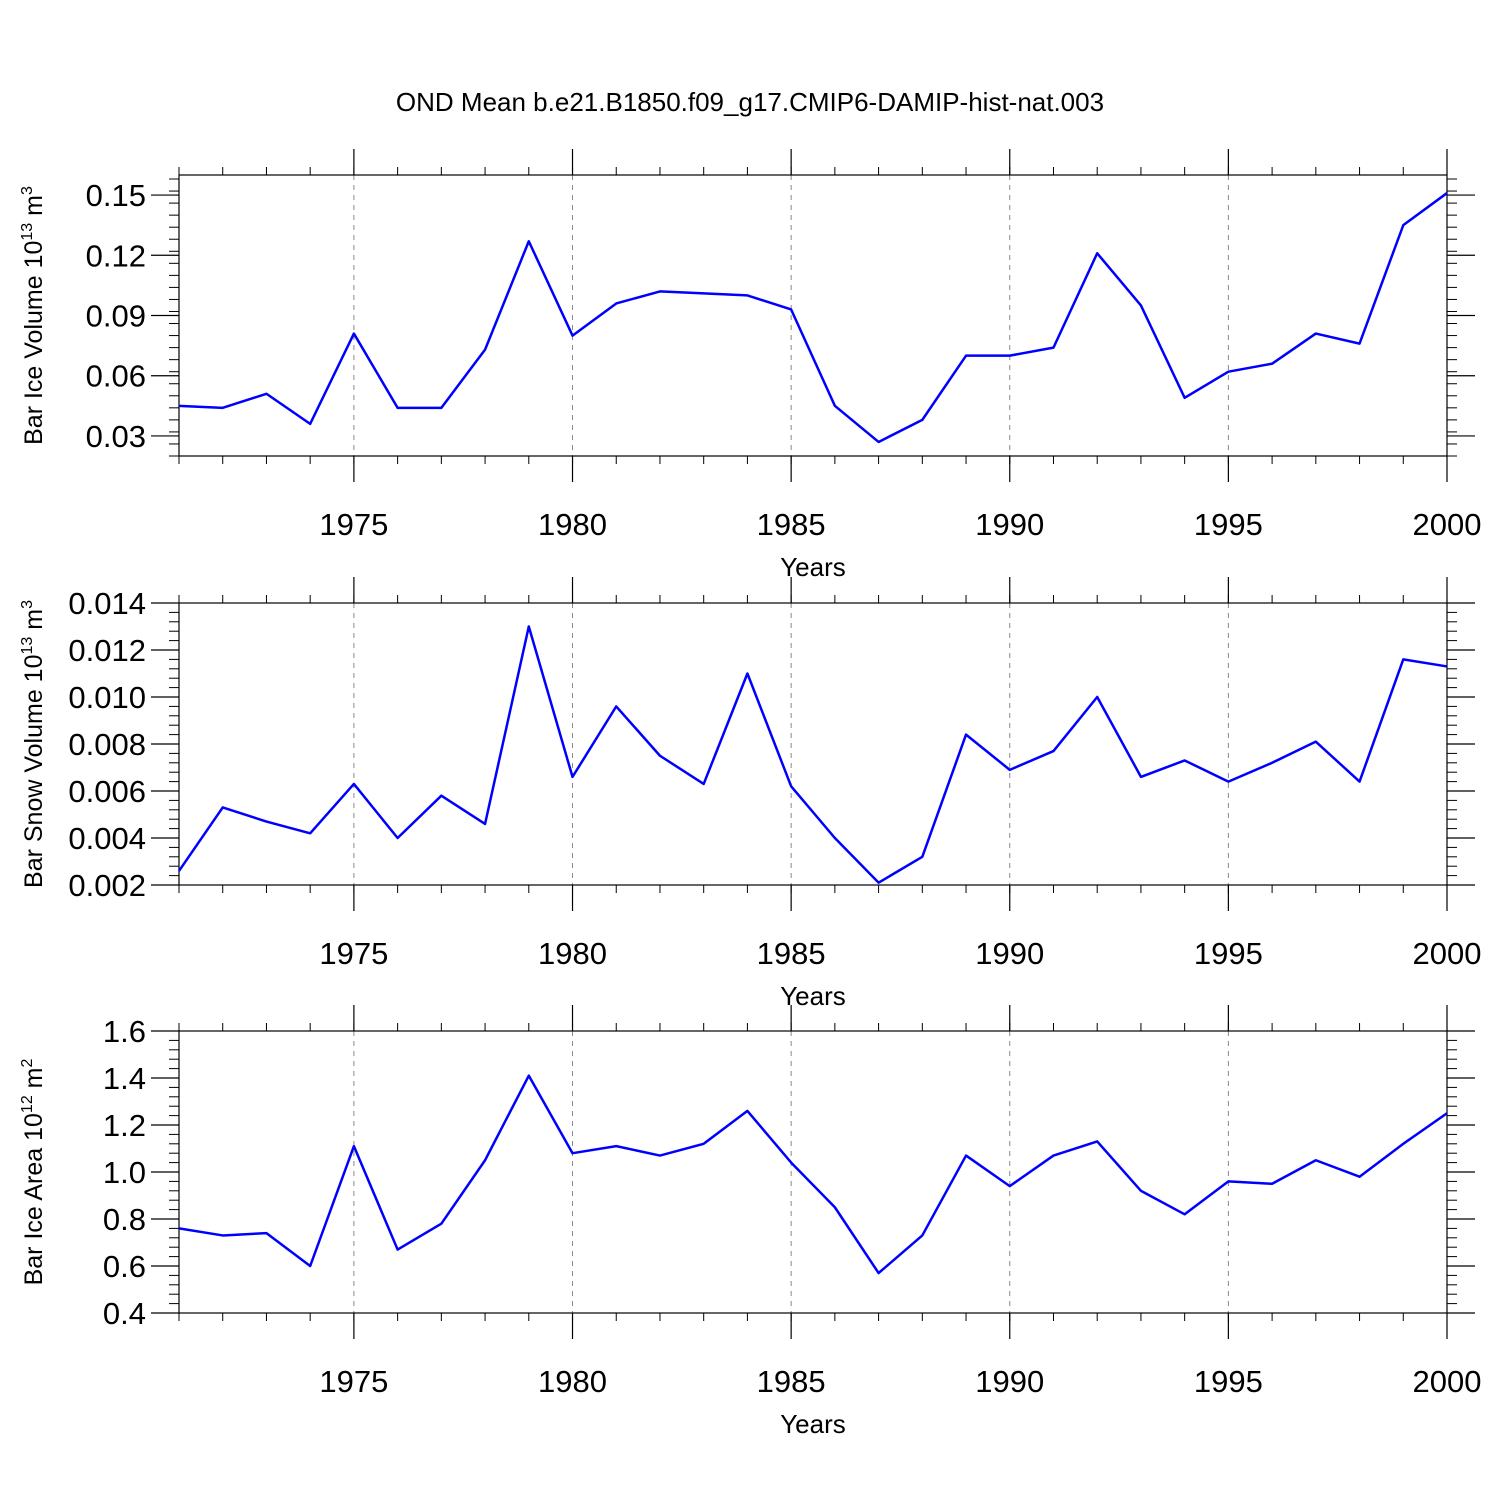 This screenshot has width=1500, height=1500. Describe the element at coordinates (124, 1172) in the screenshot. I see `y-tick-label: 1.0` at that location.